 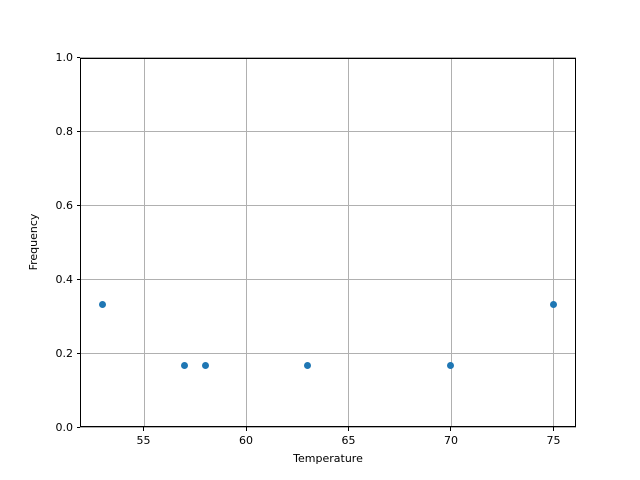 What do you see at coordinates (246, 441) in the screenshot?
I see `x-tick-label: 60` at bounding box center [246, 441].